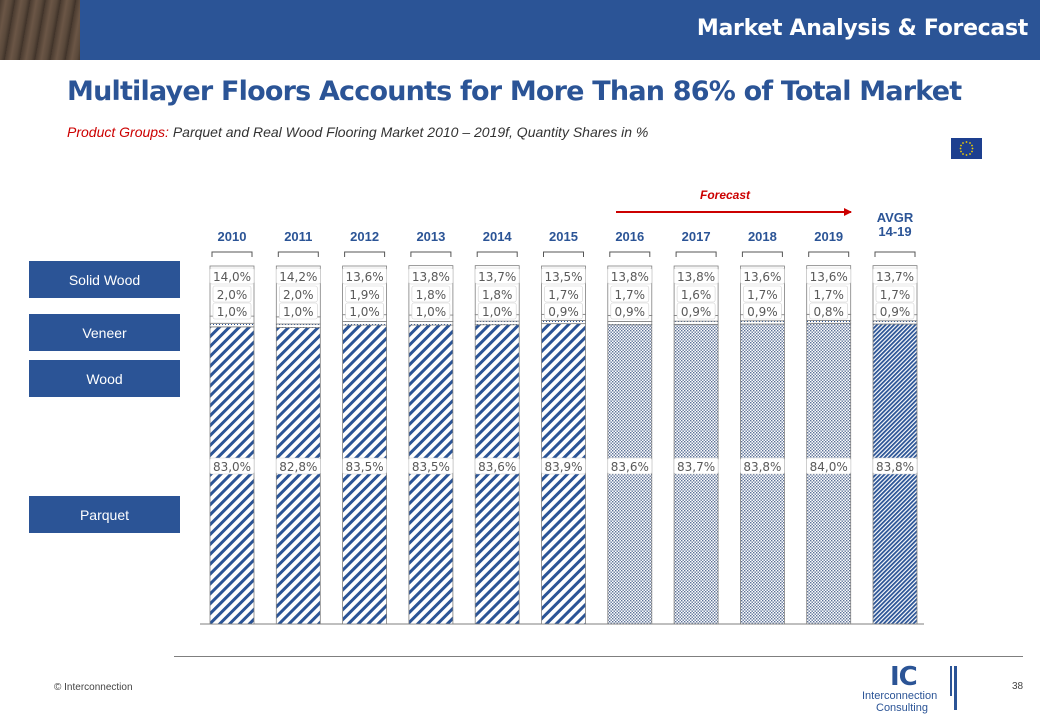 The height and width of the screenshot is (720, 1040). What do you see at coordinates (902, 708) in the screenshot?
I see `logo-line-2: Consulting` at bounding box center [902, 708].